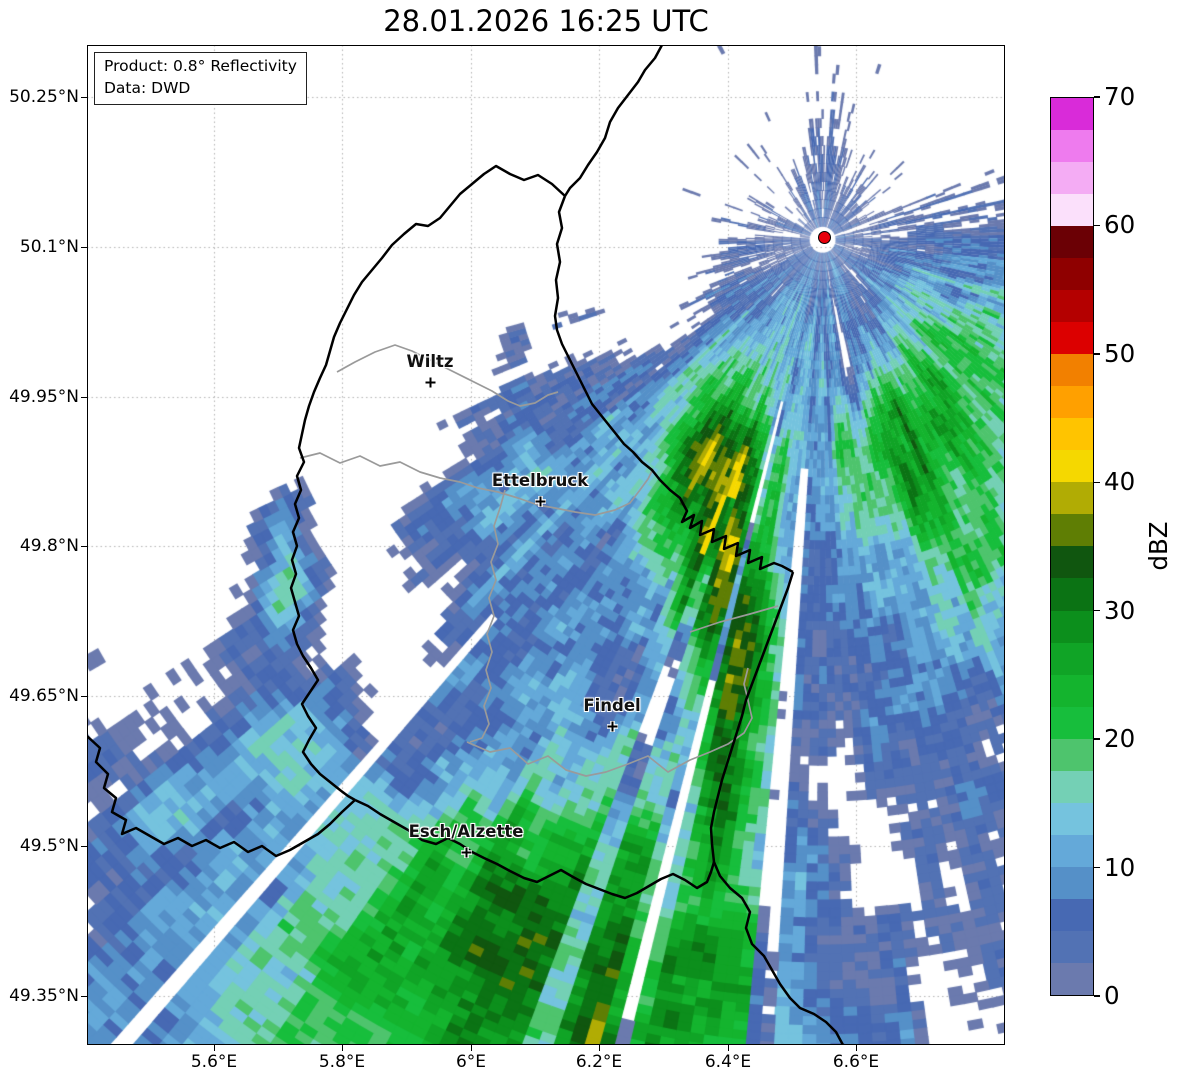 The height and width of the screenshot is (1081, 1184). I want to click on colorbar-tick-label: 40, so click(1120, 482).